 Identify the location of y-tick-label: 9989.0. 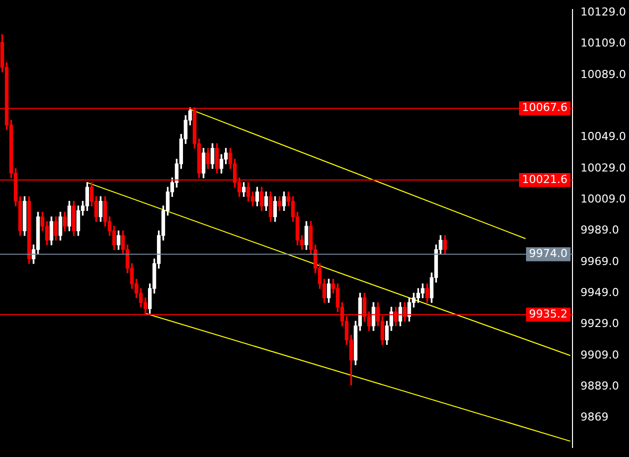
(600, 230).